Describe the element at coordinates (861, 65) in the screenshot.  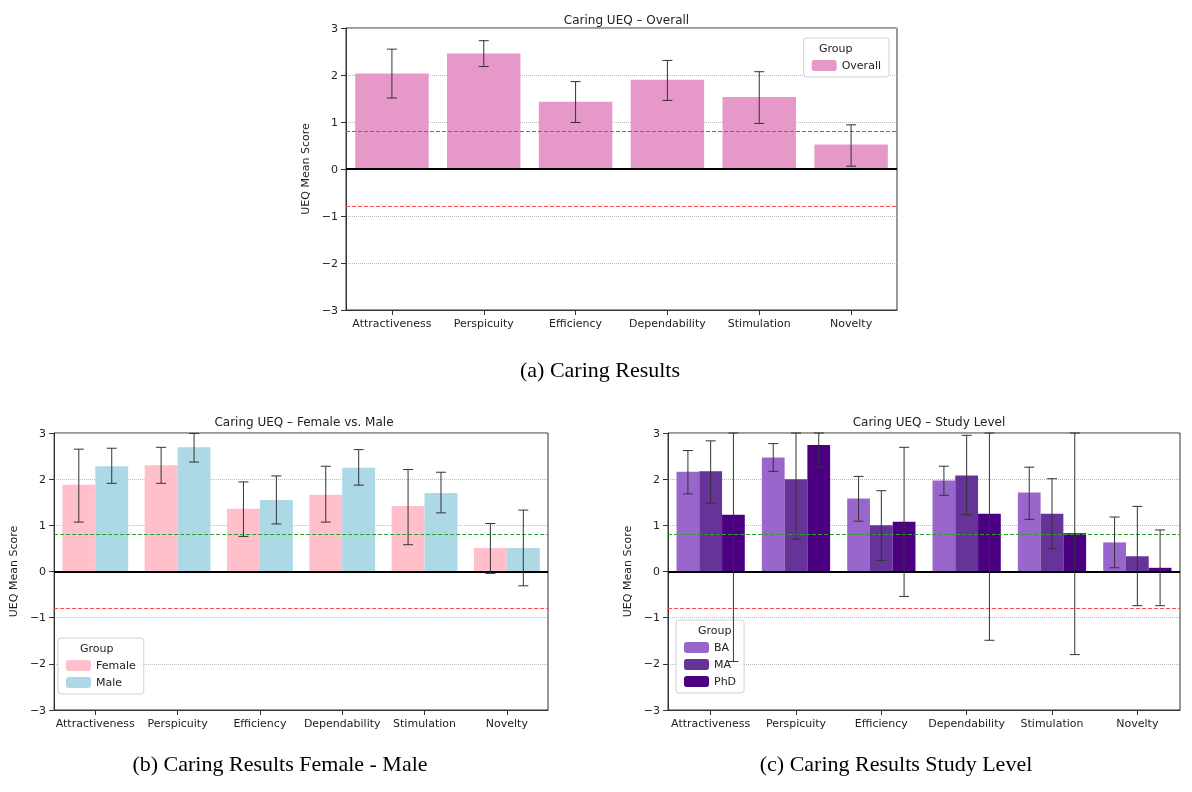
I see `legend-label: Overall` at that location.